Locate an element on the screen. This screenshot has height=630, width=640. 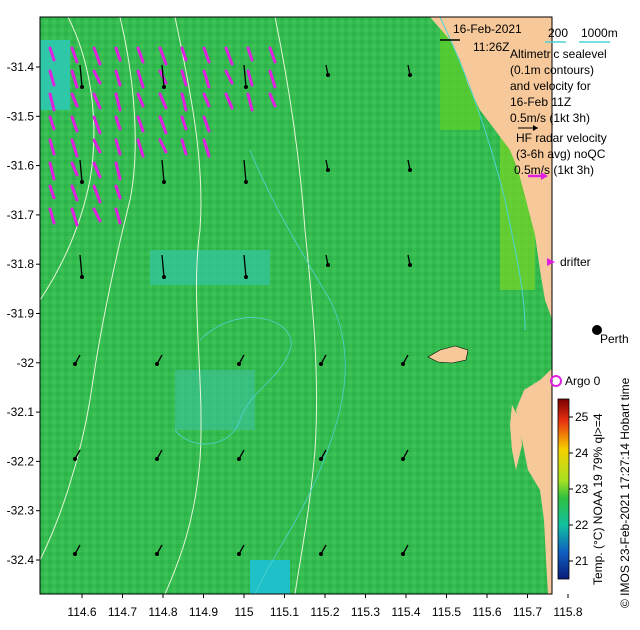
header-time: 11:26Z is located at coordinates (491, 47).